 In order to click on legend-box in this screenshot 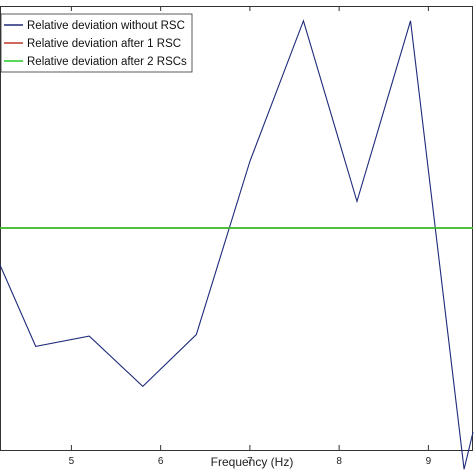, I will do `click(96, 43)`.